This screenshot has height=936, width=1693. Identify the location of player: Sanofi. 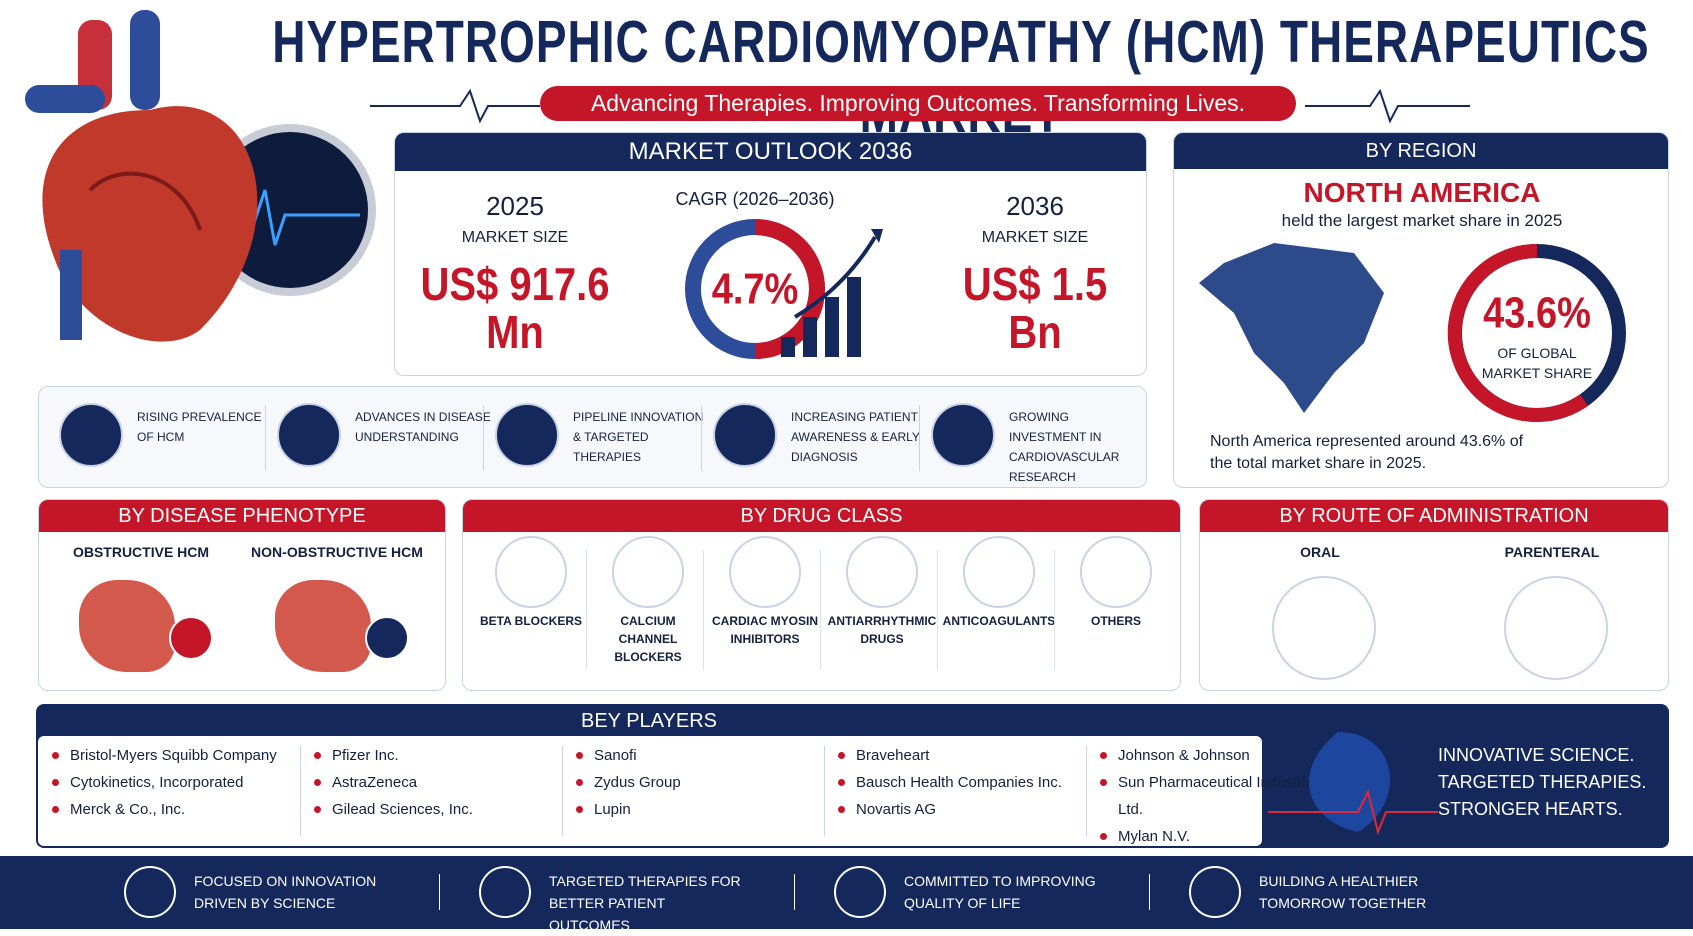
(697, 755).